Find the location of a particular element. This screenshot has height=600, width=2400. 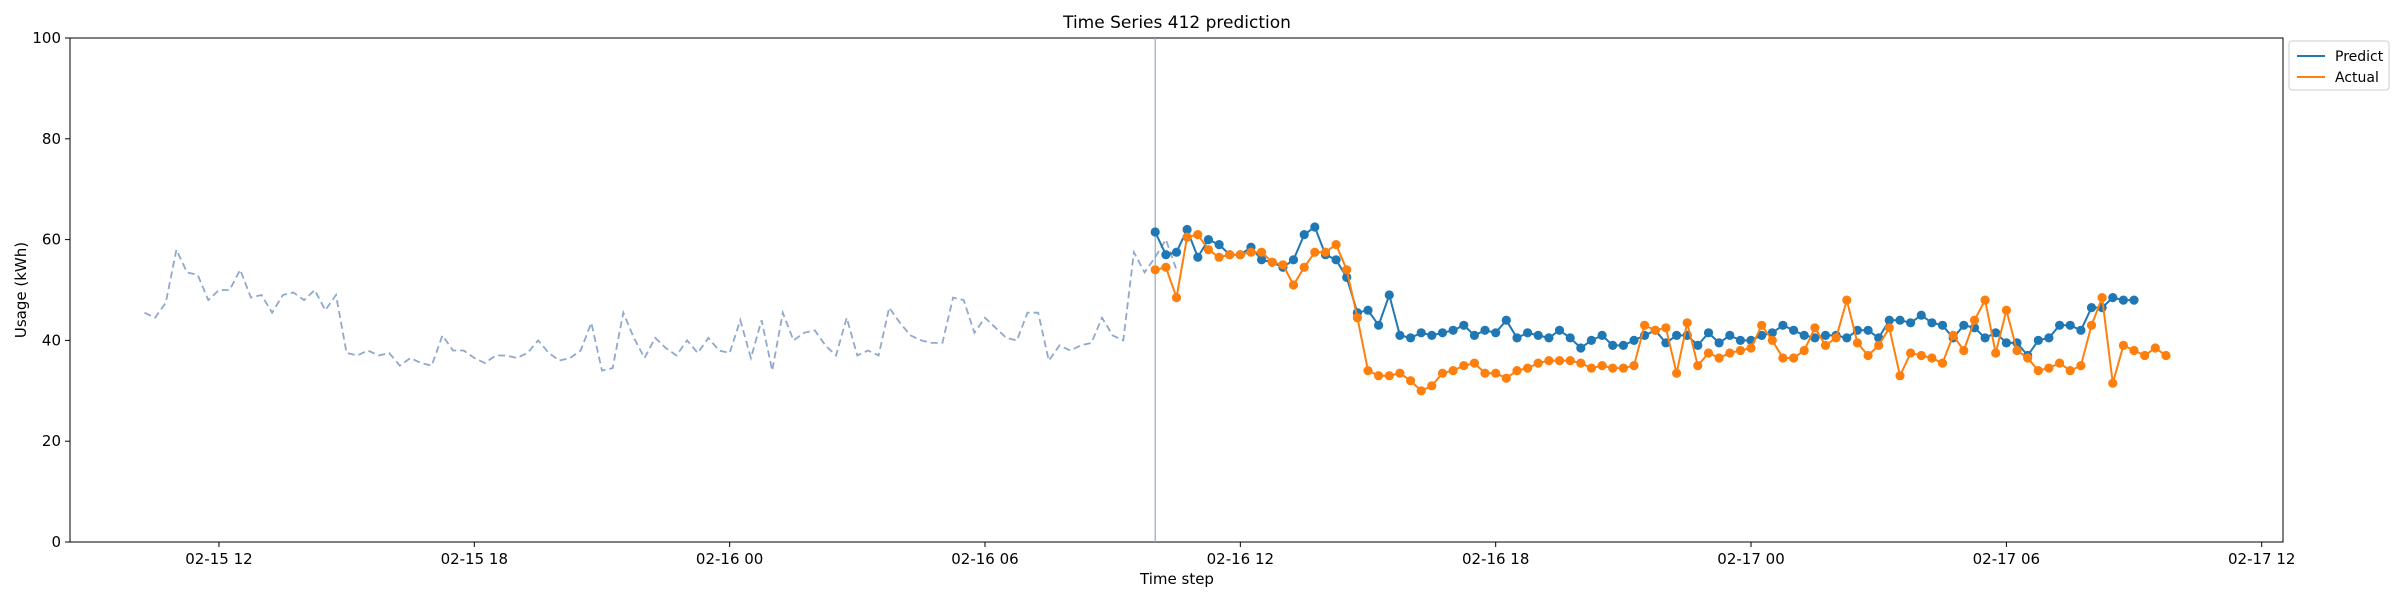

actual-line is located at coordinates (1660, 312).